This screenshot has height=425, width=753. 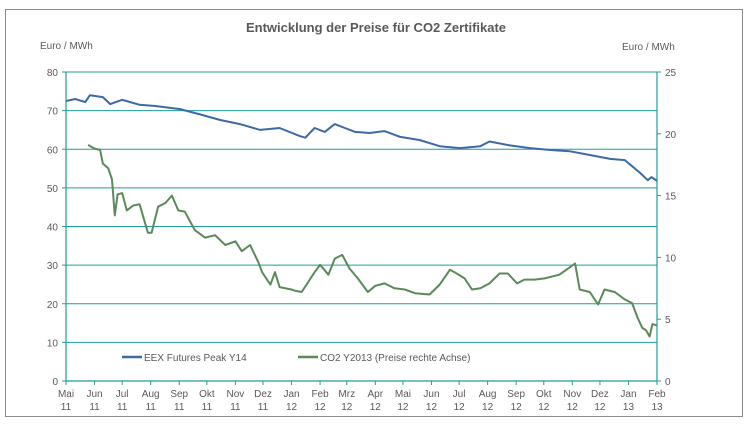 I want to click on legend-label: EEX Futures Peak Y14, so click(x=195, y=358).